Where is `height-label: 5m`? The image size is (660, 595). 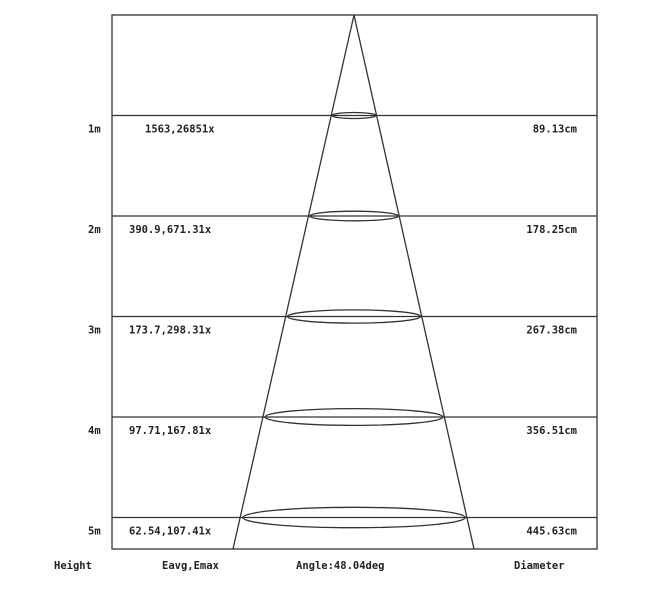
height-label: 5m is located at coordinates (94, 532).